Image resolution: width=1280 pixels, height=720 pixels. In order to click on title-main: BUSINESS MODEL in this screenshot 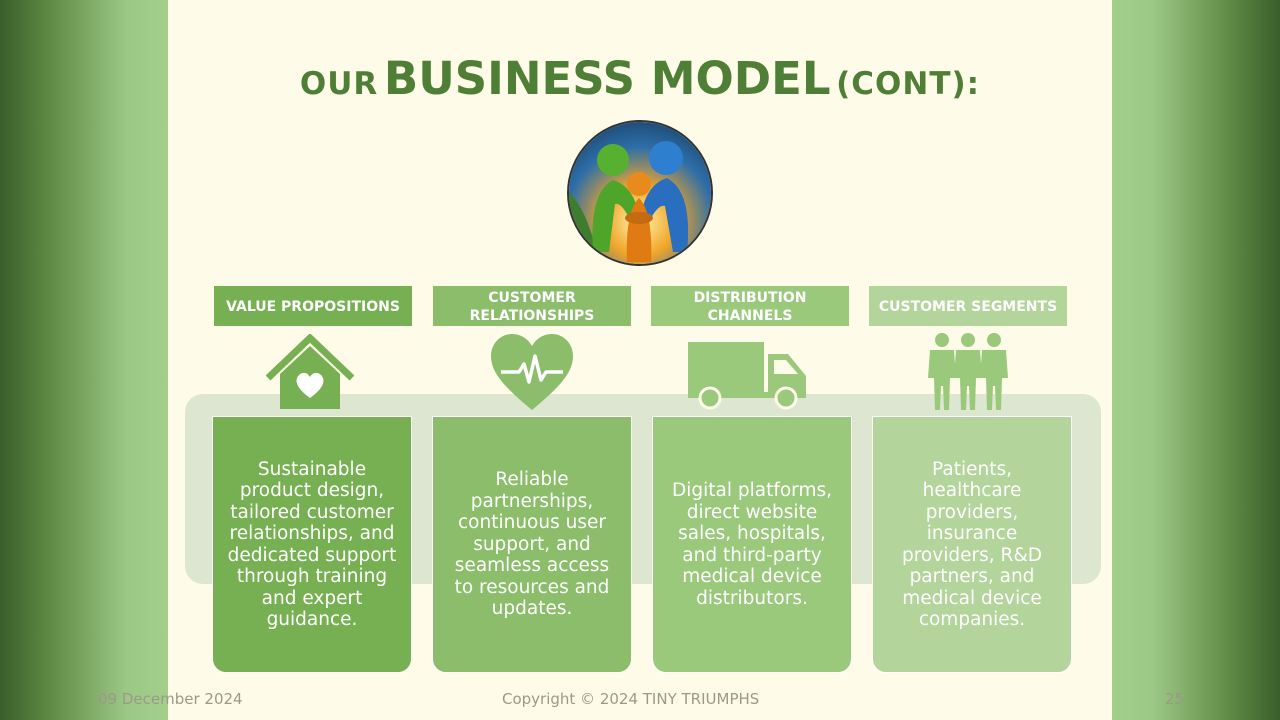, I will do `click(607, 78)`.